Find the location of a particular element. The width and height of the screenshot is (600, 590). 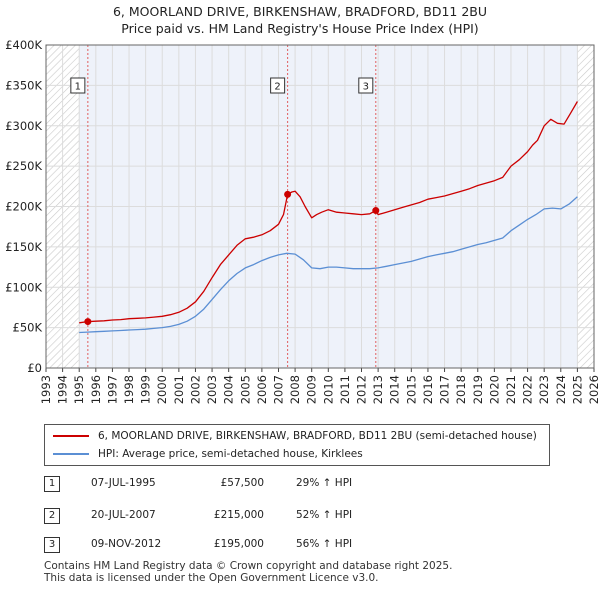

y-tick-label: £300K is located at coordinates (23, 126).